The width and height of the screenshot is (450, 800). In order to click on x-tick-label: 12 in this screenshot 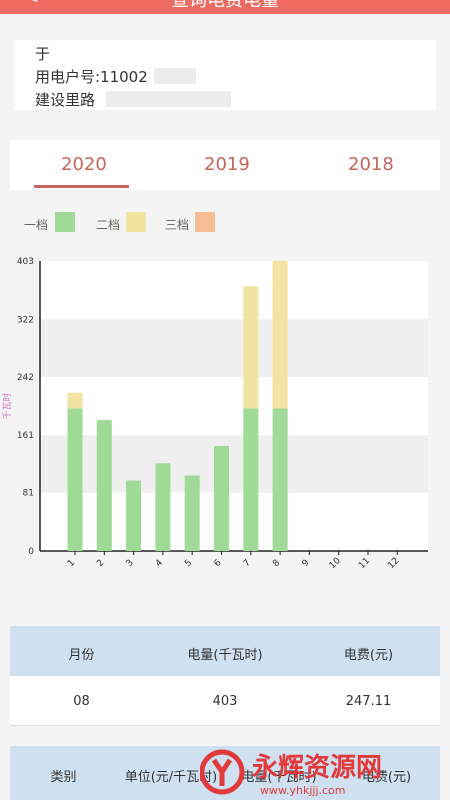, I will do `click(393, 563)`.